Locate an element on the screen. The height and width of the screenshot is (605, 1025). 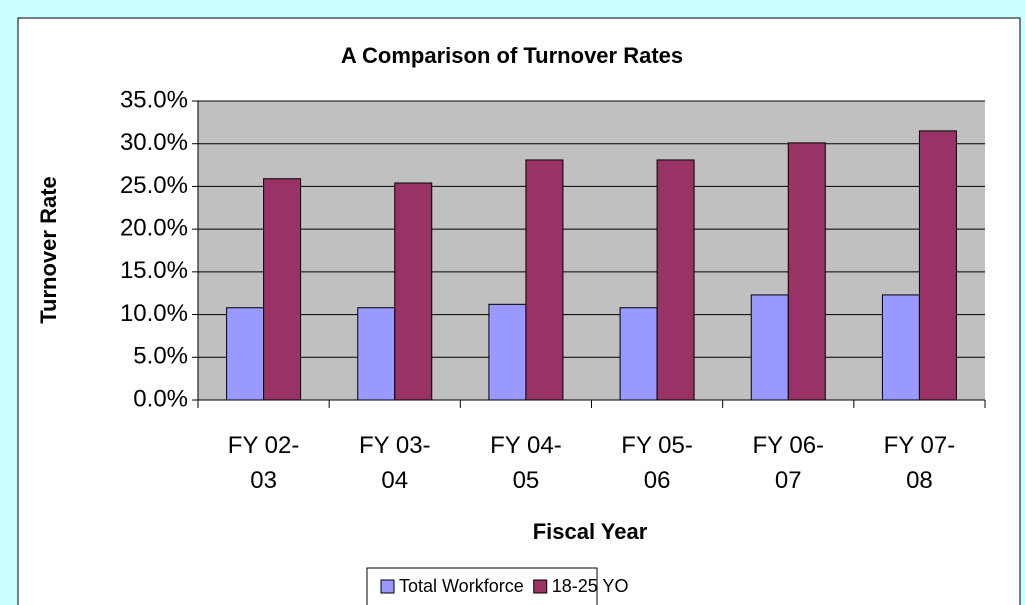
y-tick-label: 15.0% is located at coordinates (154, 270).